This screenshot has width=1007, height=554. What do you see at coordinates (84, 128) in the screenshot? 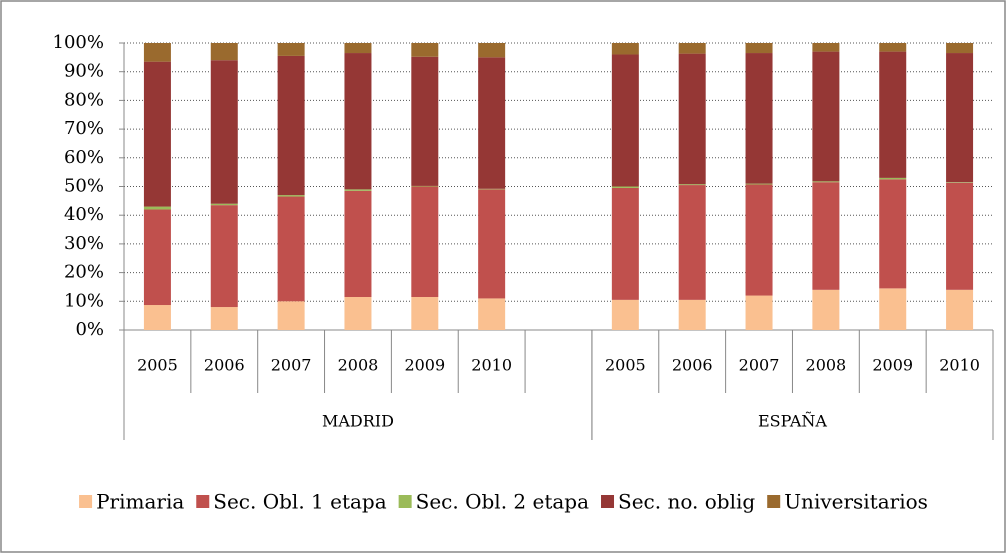
I see `y-tick-label: 70%` at bounding box center [84, 128].